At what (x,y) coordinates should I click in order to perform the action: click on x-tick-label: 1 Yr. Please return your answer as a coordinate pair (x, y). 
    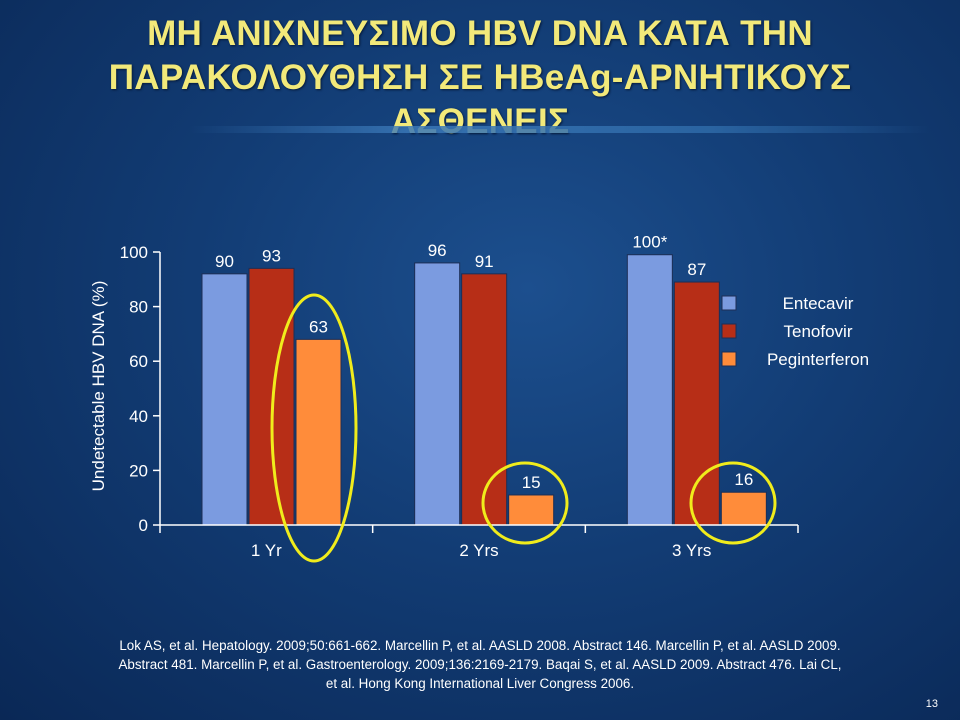
    Looking at the image, I should click on (266, 550).